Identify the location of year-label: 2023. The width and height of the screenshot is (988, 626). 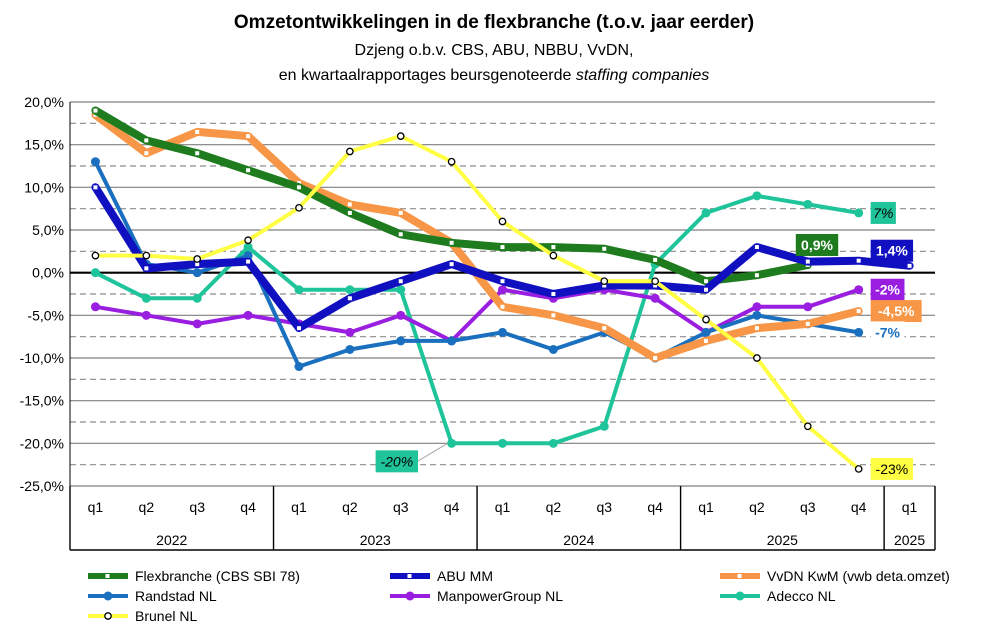
(375, 540).